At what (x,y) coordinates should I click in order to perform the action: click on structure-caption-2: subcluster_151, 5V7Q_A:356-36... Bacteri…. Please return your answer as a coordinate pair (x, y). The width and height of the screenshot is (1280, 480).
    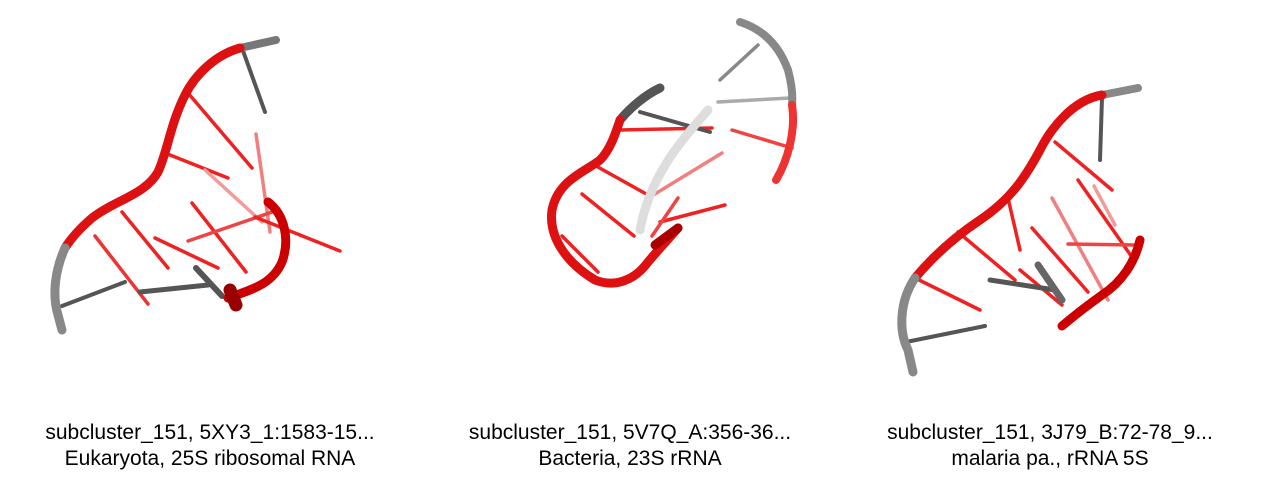
    Looking at the image, I should click on (630, 446).